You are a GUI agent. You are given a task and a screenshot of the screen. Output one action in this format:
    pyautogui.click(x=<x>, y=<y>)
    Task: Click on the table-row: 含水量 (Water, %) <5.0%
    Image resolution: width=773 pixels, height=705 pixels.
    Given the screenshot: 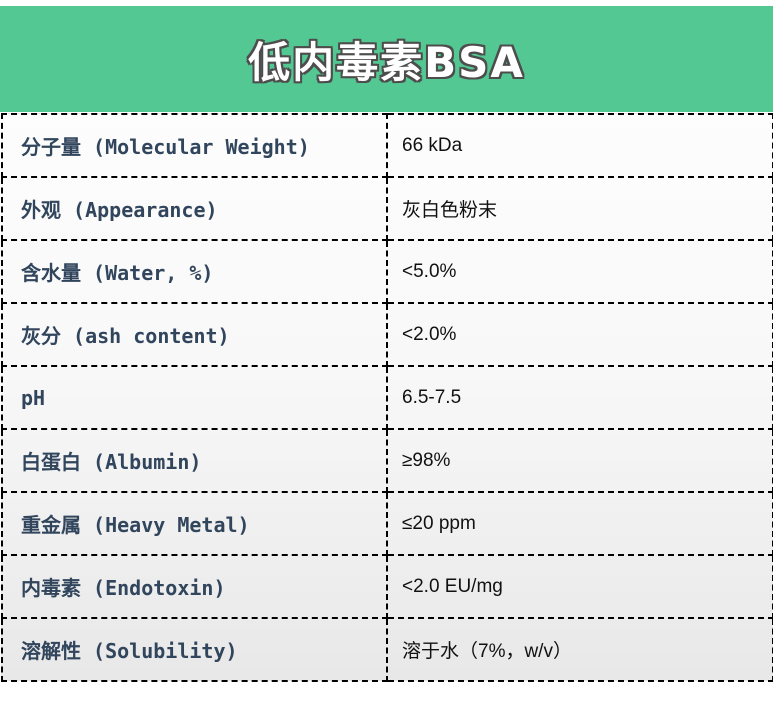 What is the action you would take?
    pyautogui.click(x=387, y=271)
    